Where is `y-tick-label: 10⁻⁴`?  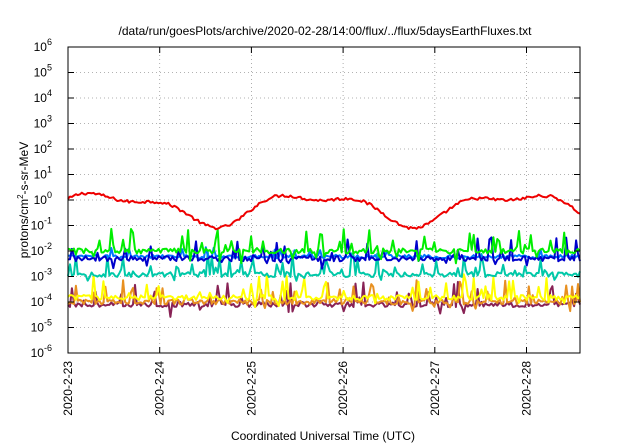
y-tick-label: 10⁻⁴ is located at coordinates (41, 300).